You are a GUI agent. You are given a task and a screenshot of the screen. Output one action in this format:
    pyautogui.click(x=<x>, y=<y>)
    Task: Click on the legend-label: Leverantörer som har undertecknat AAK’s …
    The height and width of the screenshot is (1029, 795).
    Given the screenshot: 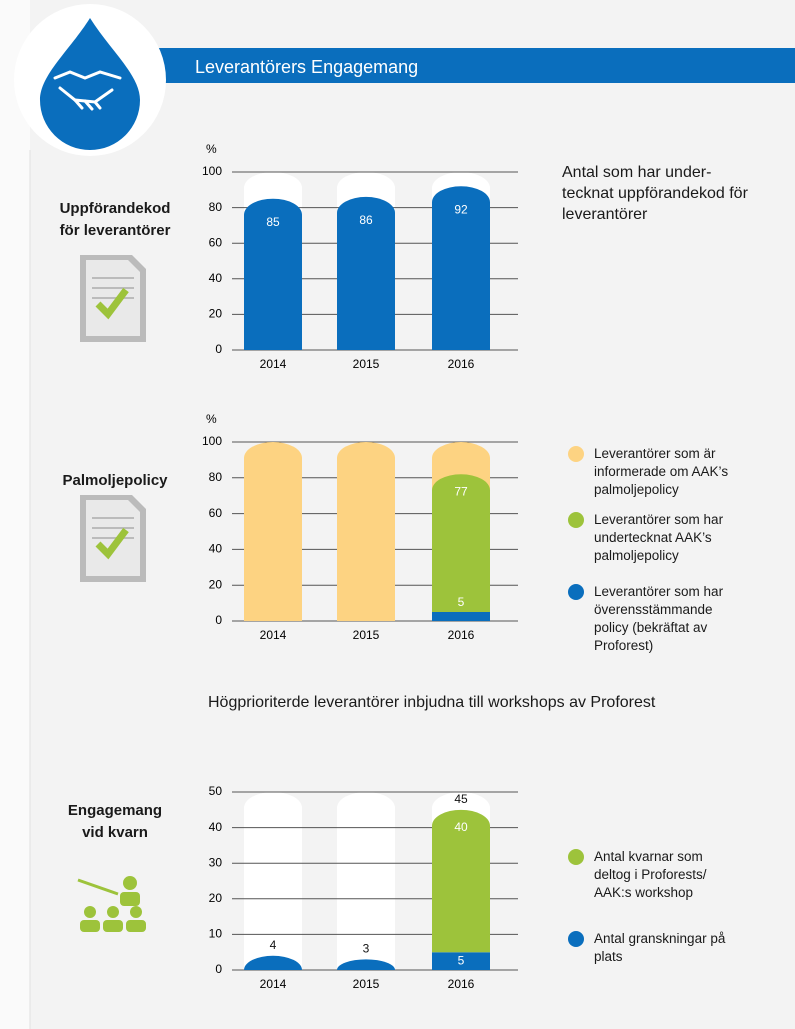 What is the action you would take?
    pyautogui.click(x=659, y=537)
    